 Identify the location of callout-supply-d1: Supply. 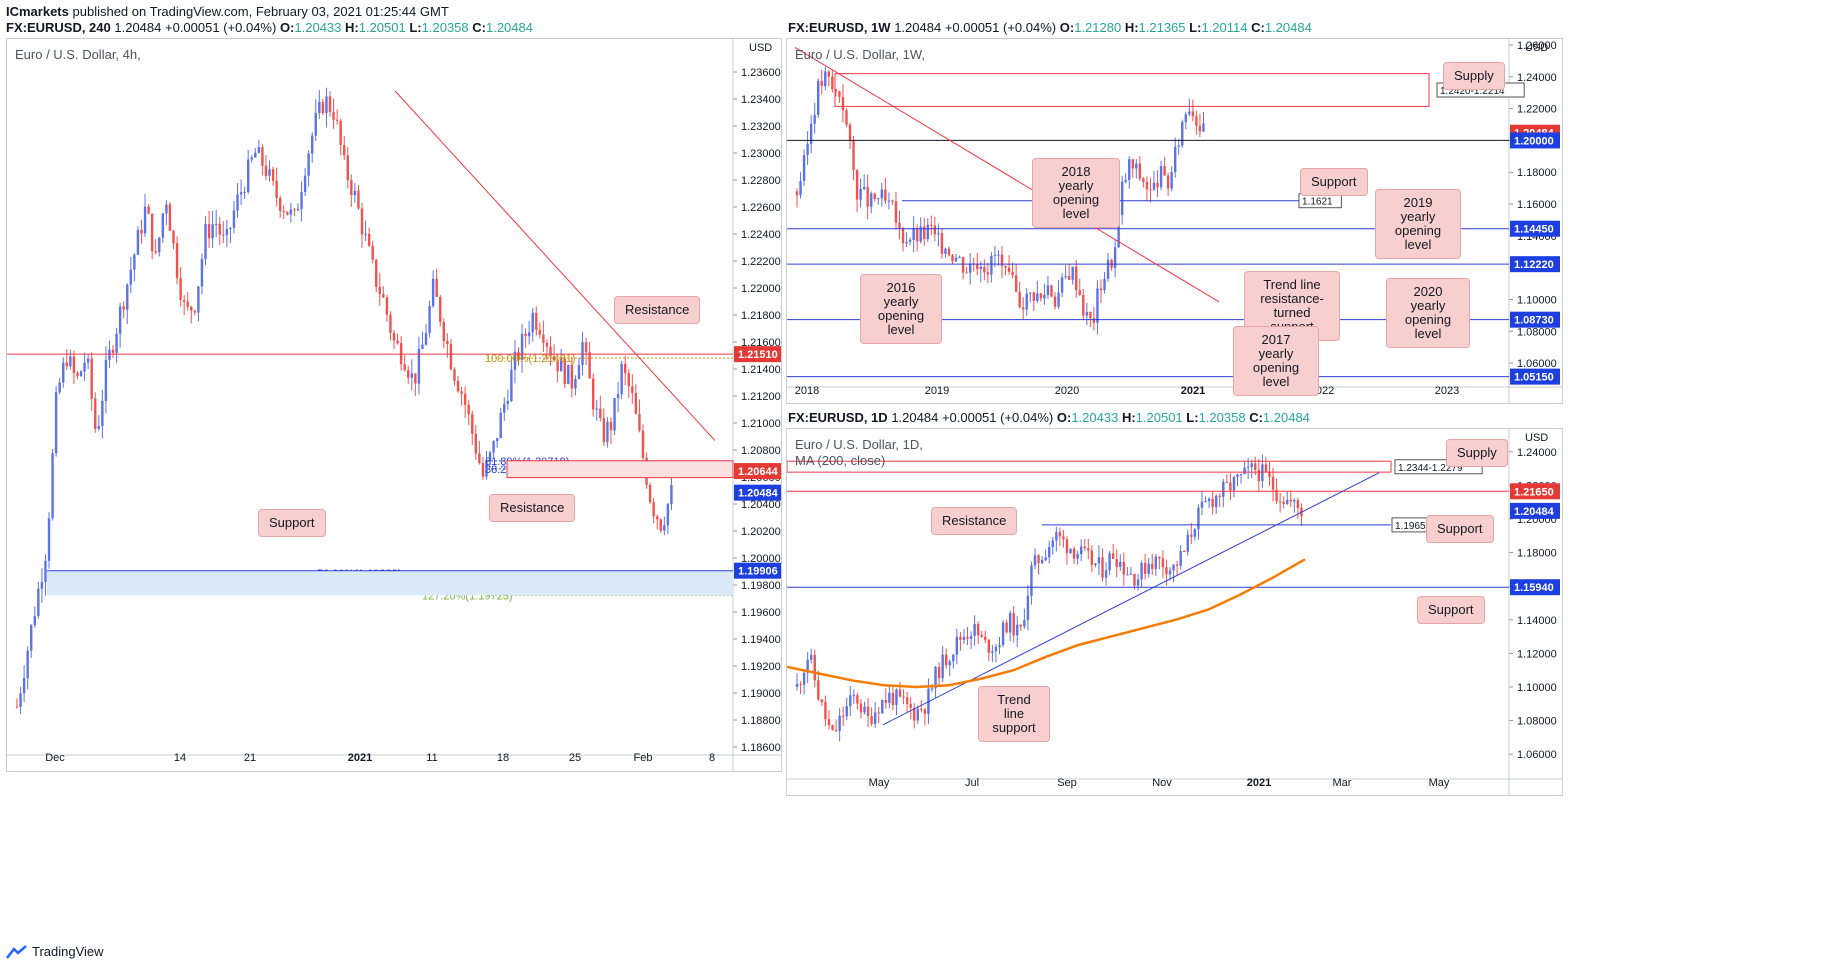
(1477, 453).